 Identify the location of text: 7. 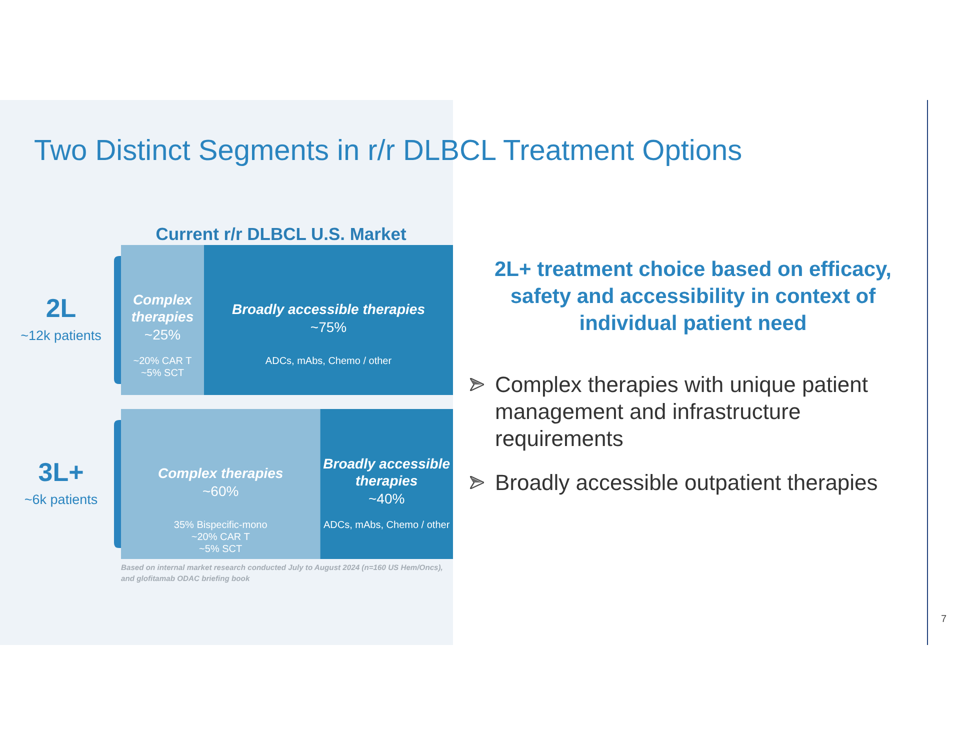
(944, 619).